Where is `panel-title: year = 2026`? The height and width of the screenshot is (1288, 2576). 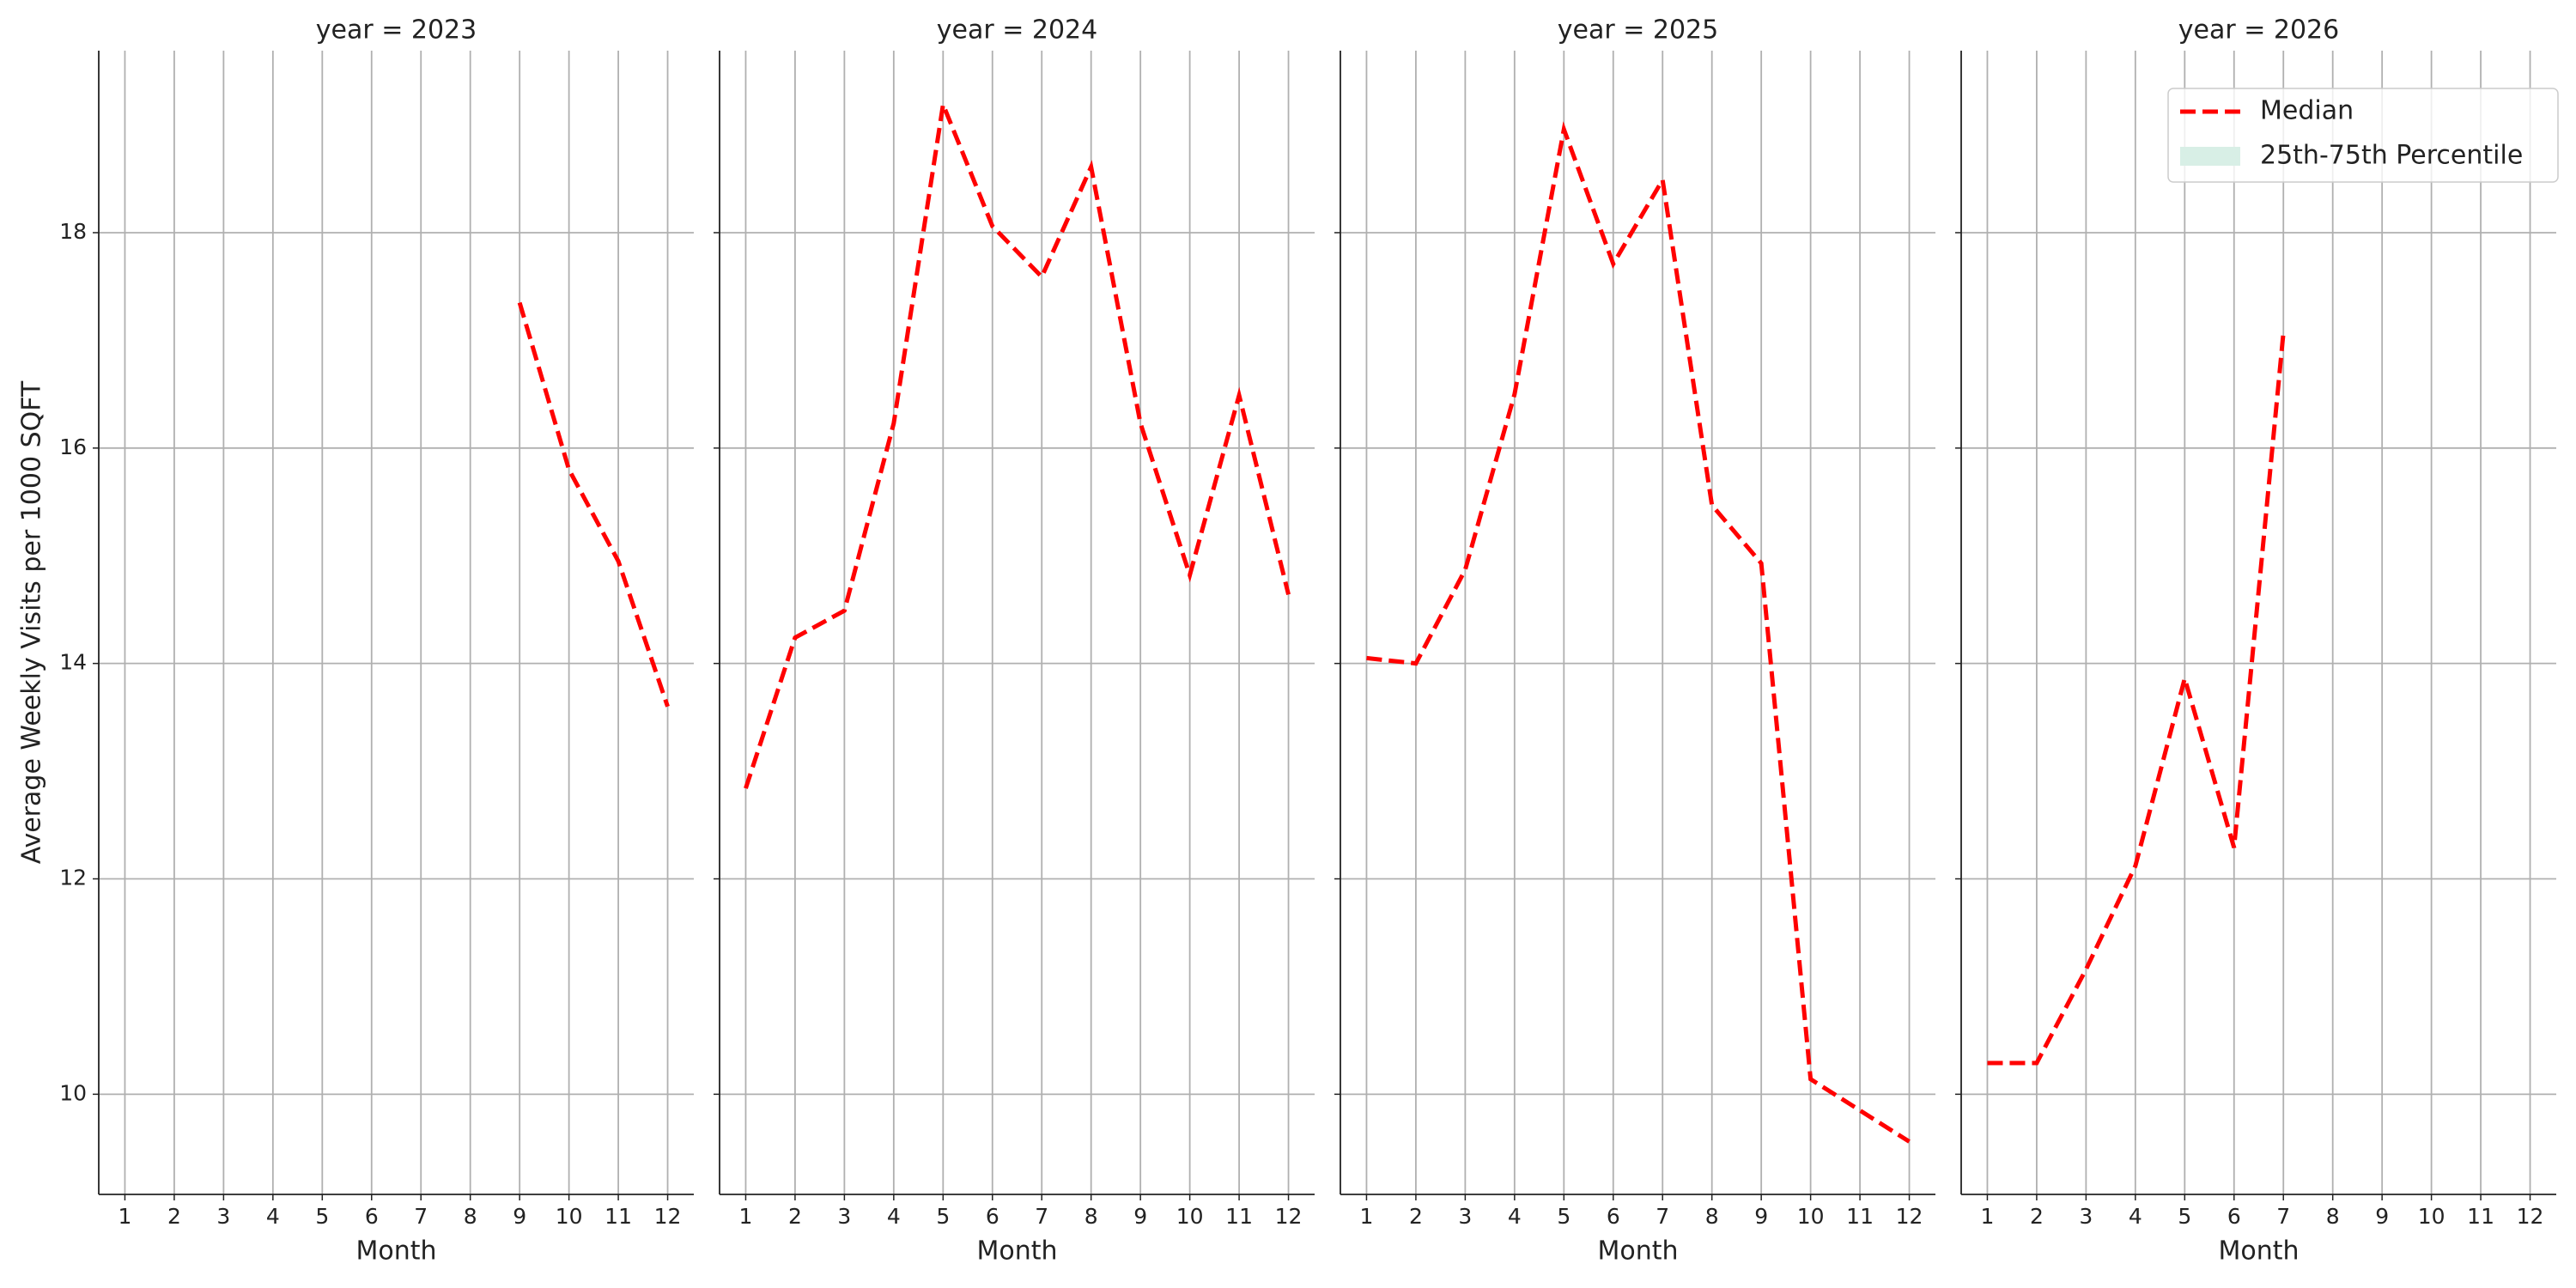
panel-title: year = 2026 is located at coordinates (2259, 31).